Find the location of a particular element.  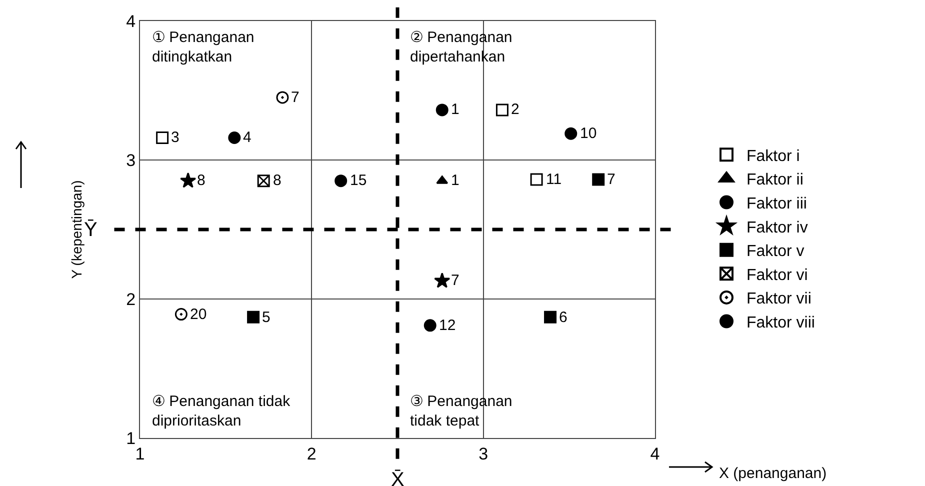

annotation: 12 is located at coordinates (447, 325).